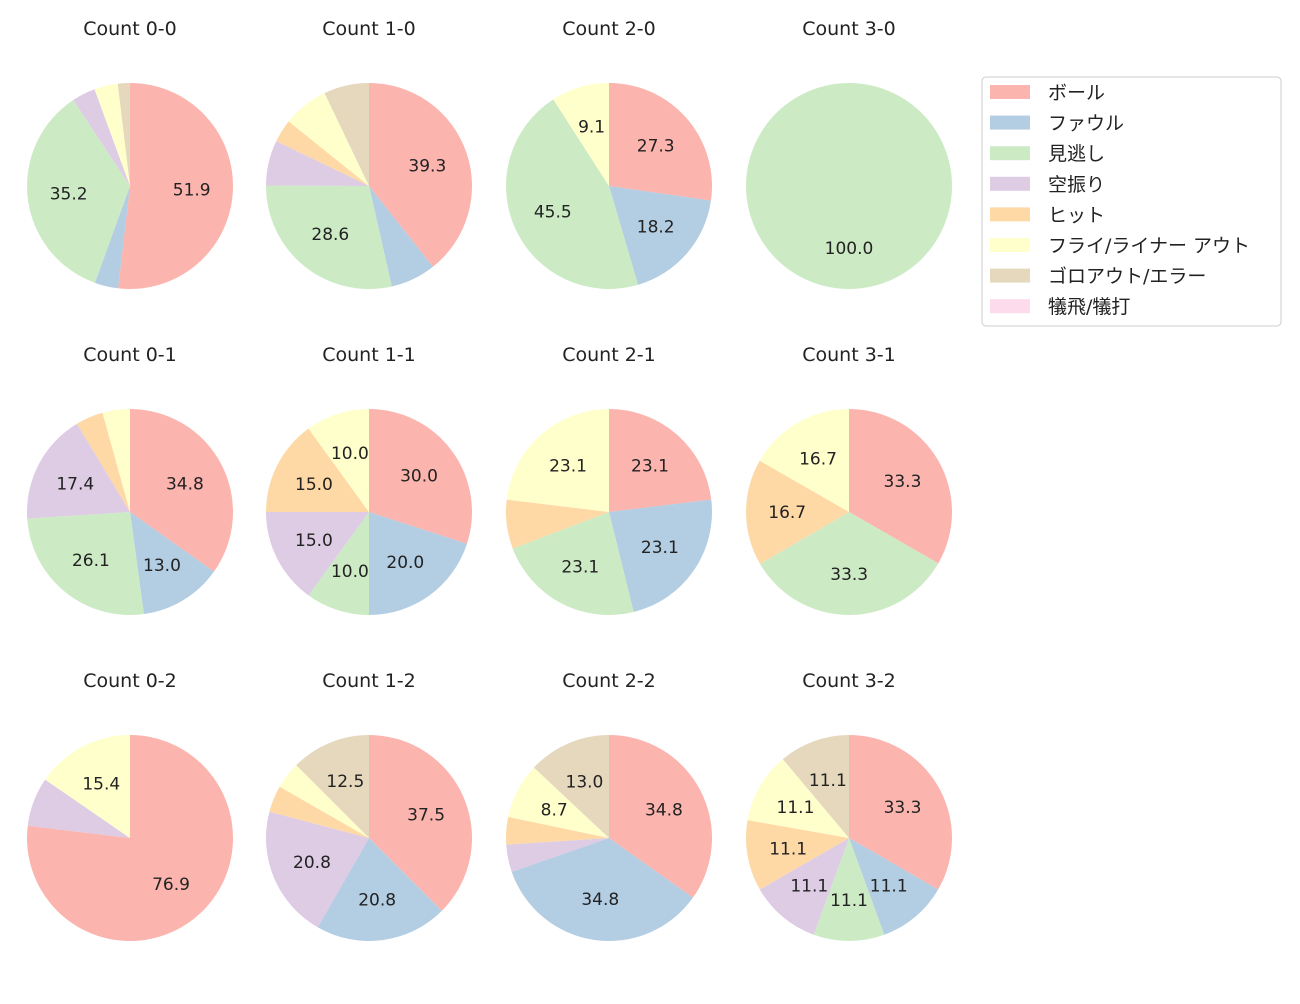 This screenshot has width=1300, height=1004. Describe the element at coordinates (585, 782) in the screenshot. I see `slice-label: 13.0` at that location.